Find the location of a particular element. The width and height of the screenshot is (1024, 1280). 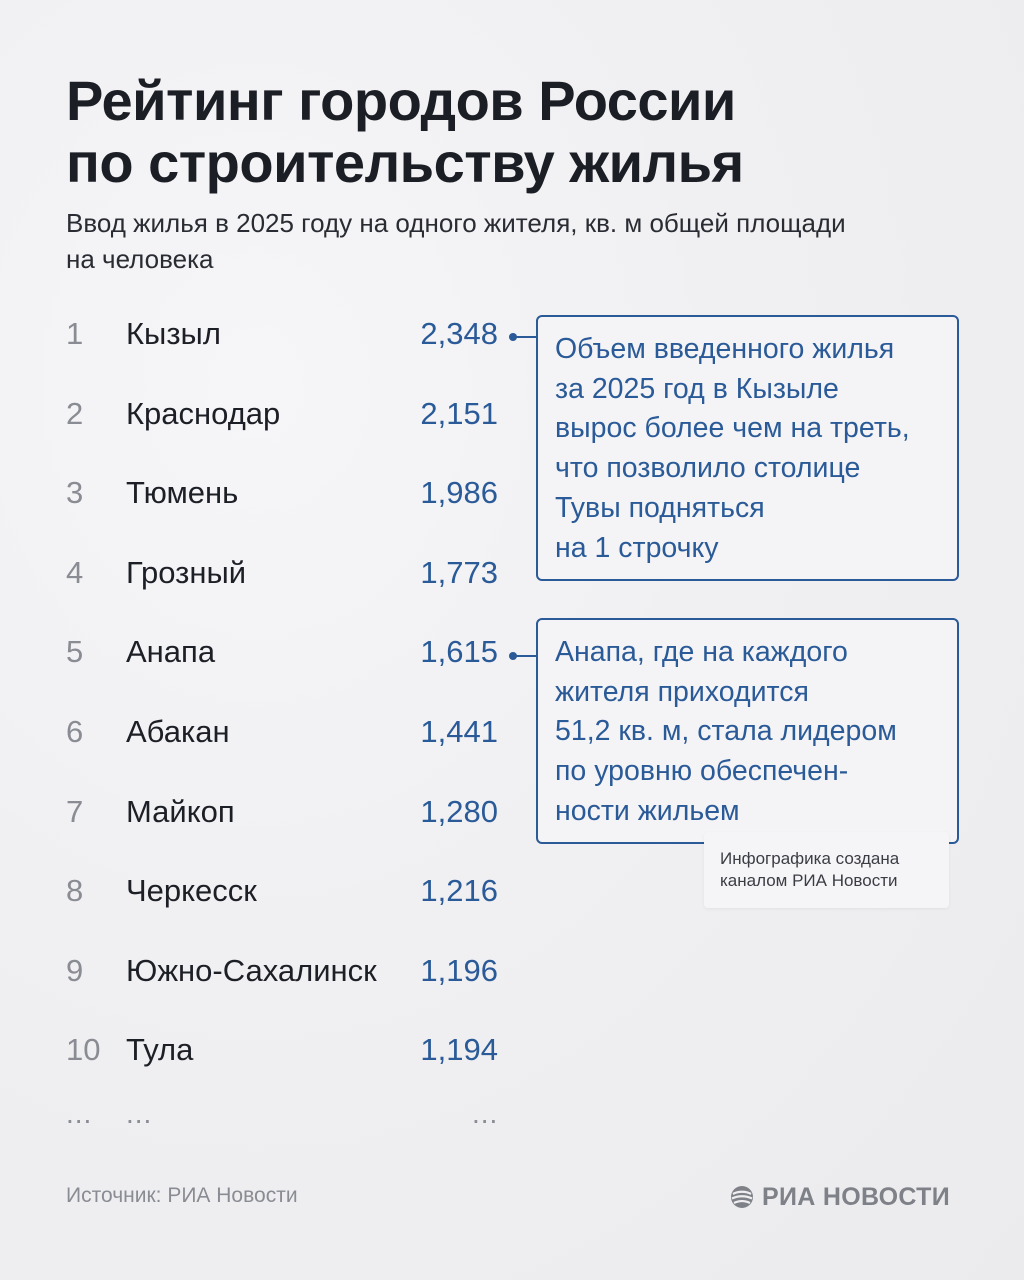

ranking-row: 9 Южно-Сахалинск 1,196 is located at coordinates (260, 973).